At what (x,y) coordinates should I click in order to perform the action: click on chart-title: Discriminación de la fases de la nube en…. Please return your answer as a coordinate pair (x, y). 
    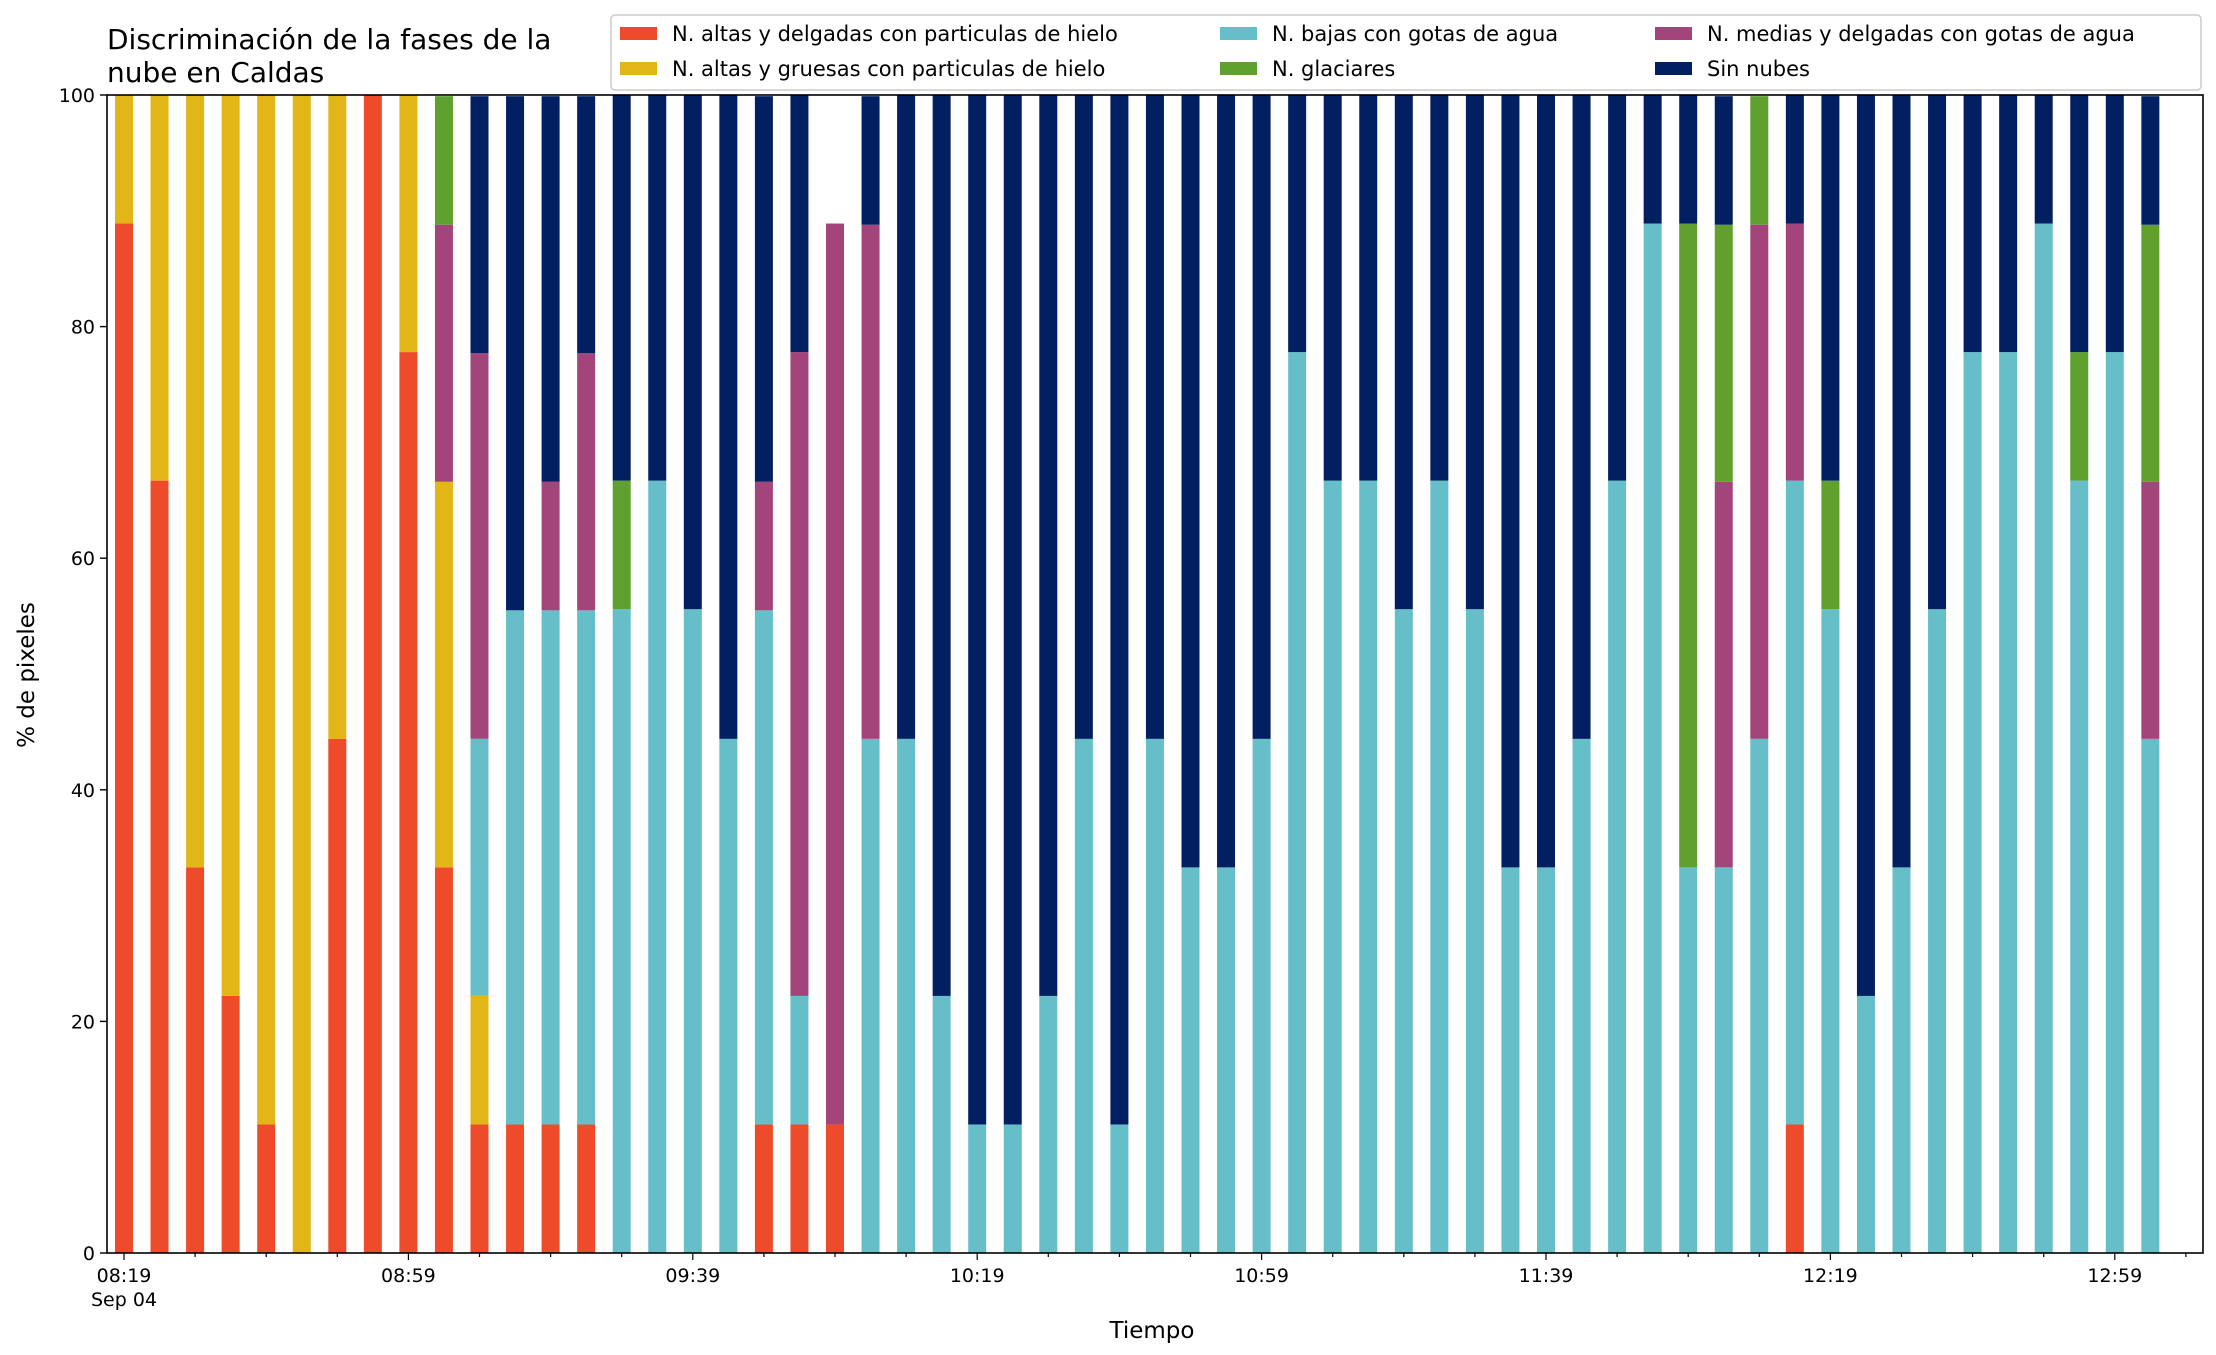
    Looking at the image, I should click on (333, 56).